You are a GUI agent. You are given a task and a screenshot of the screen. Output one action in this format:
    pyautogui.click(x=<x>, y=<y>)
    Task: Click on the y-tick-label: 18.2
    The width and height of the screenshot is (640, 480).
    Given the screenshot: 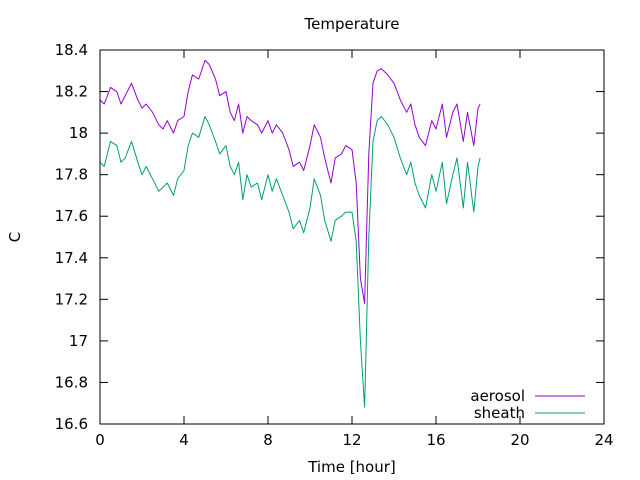 What is the action you would take?
    pyautogui.click(x=71, y=92)
    